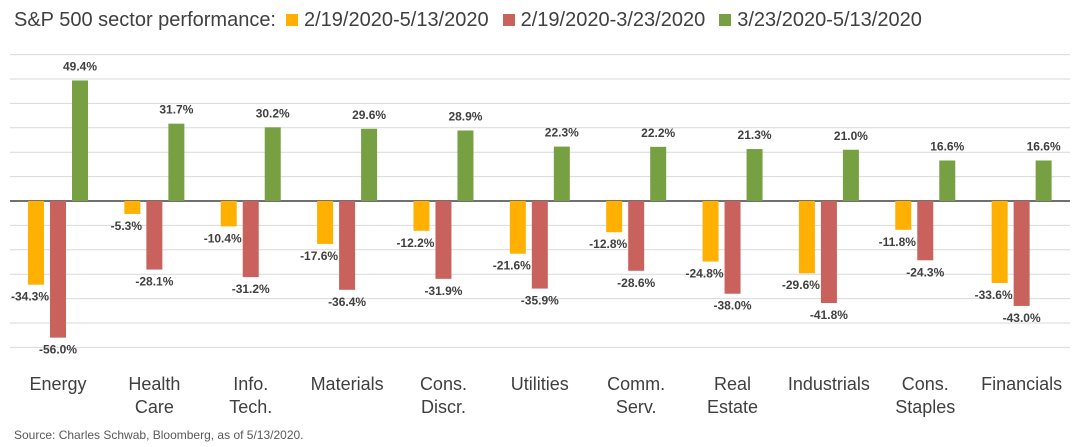 The width and height of the screenshot is (1084, 447). I want to click on data-label-series-2-4: -31.9%, so click(443, 291).